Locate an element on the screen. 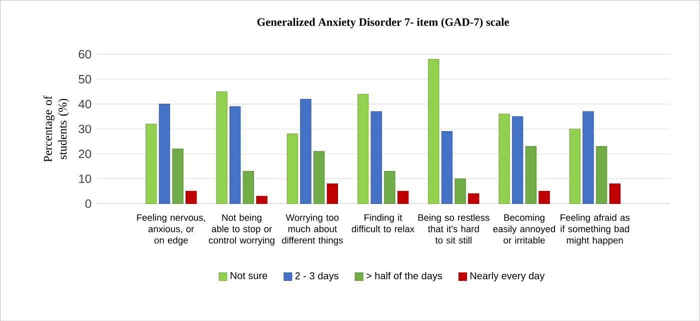 The image size is (700, 321). x-tick-label: Being so restless that it's hard to sit still is located at coordinates (454, 229).